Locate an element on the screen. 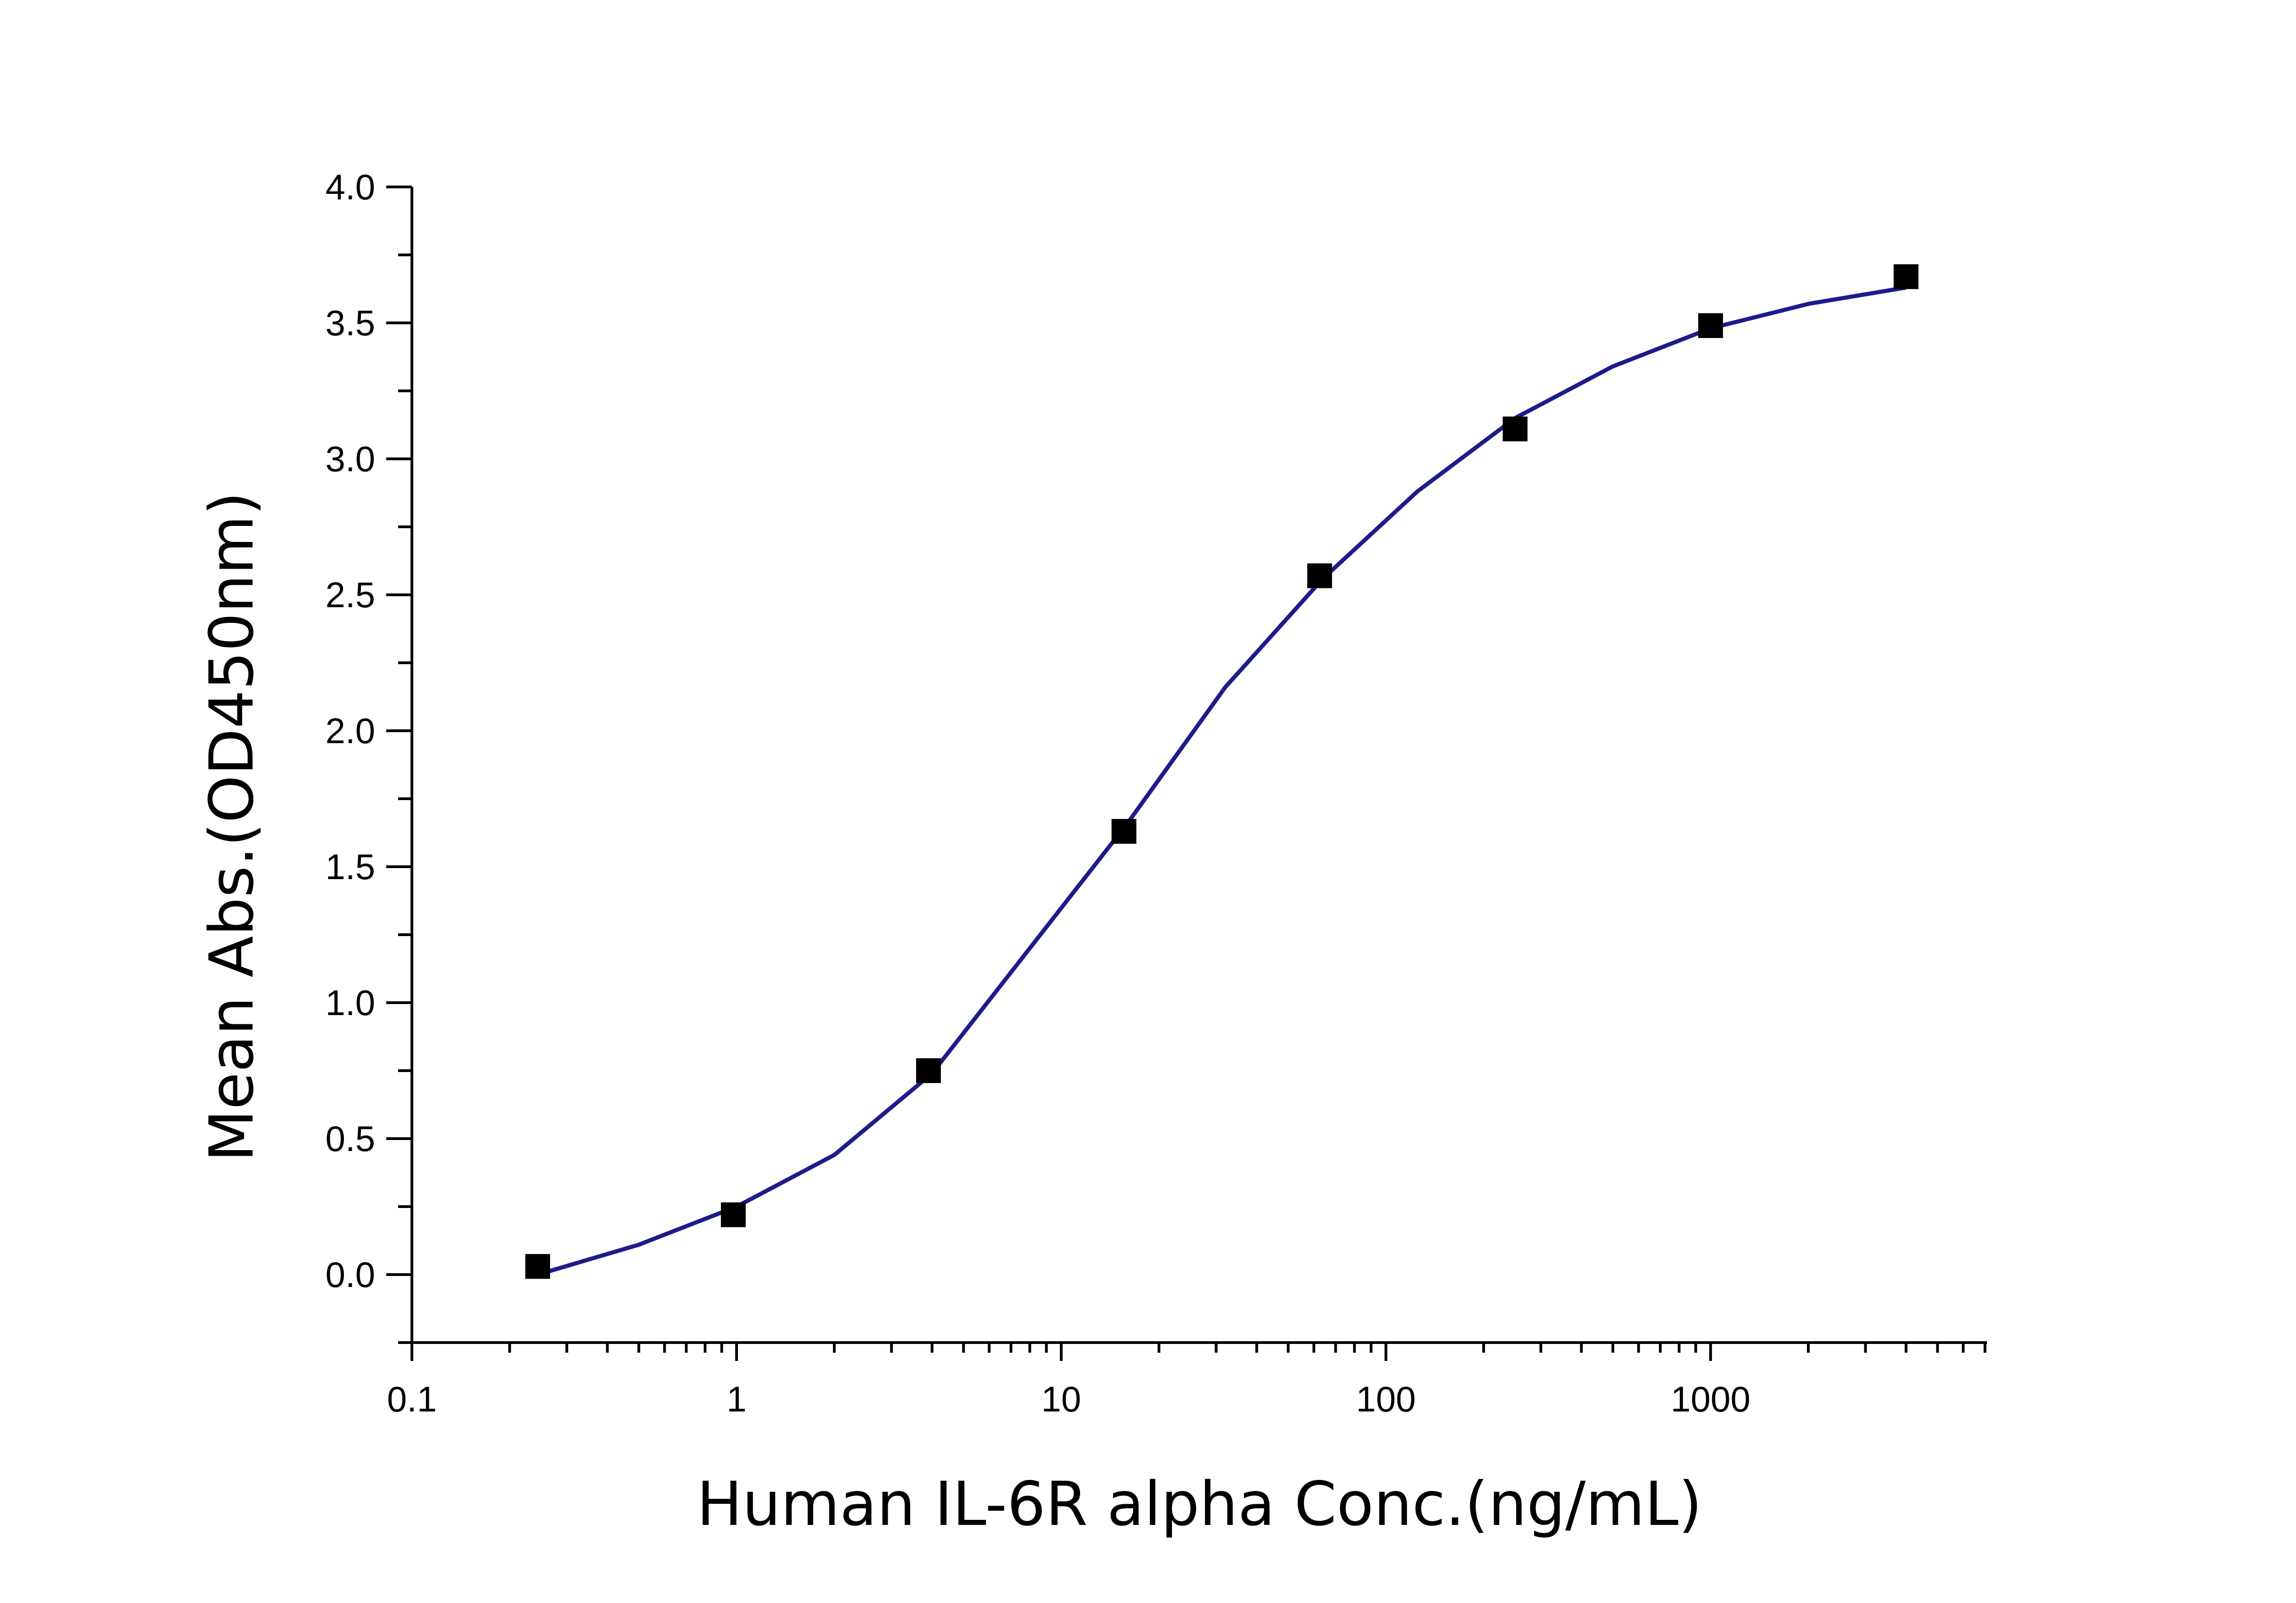 The width and height of the screenshot is (2296, 1603). y-tick-label: 3.0 is located at coordinates (350, 459).